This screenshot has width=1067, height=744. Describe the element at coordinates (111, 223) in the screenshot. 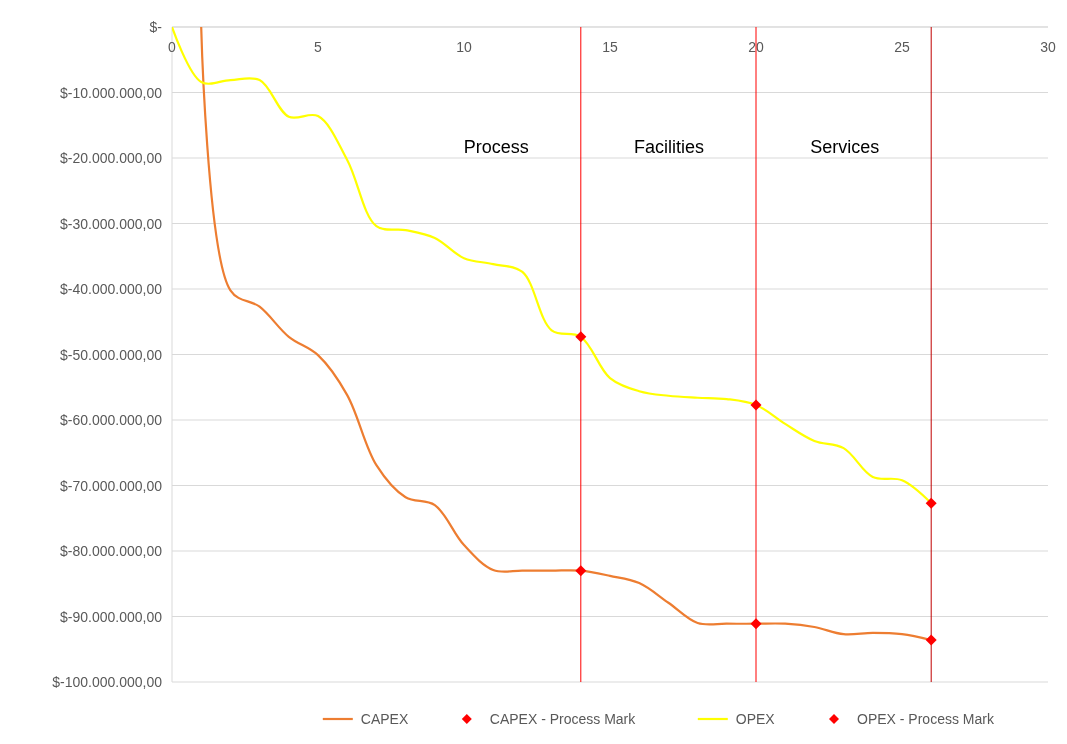

I see `y-tick-label: $-30.000.000,00` at that location.